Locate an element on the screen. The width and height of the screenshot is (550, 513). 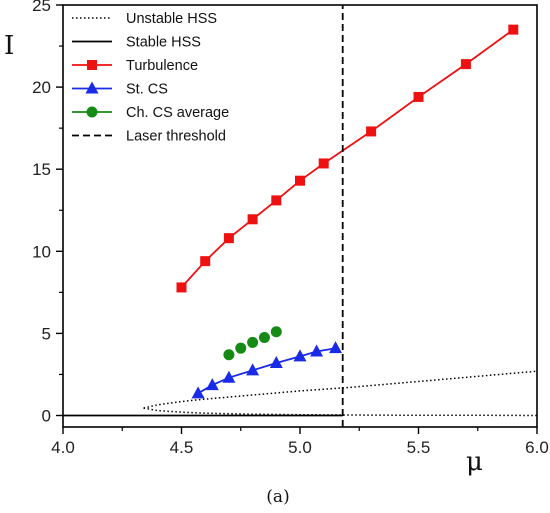
legend-label: Stable HSS is located at coordinates (163, 43).